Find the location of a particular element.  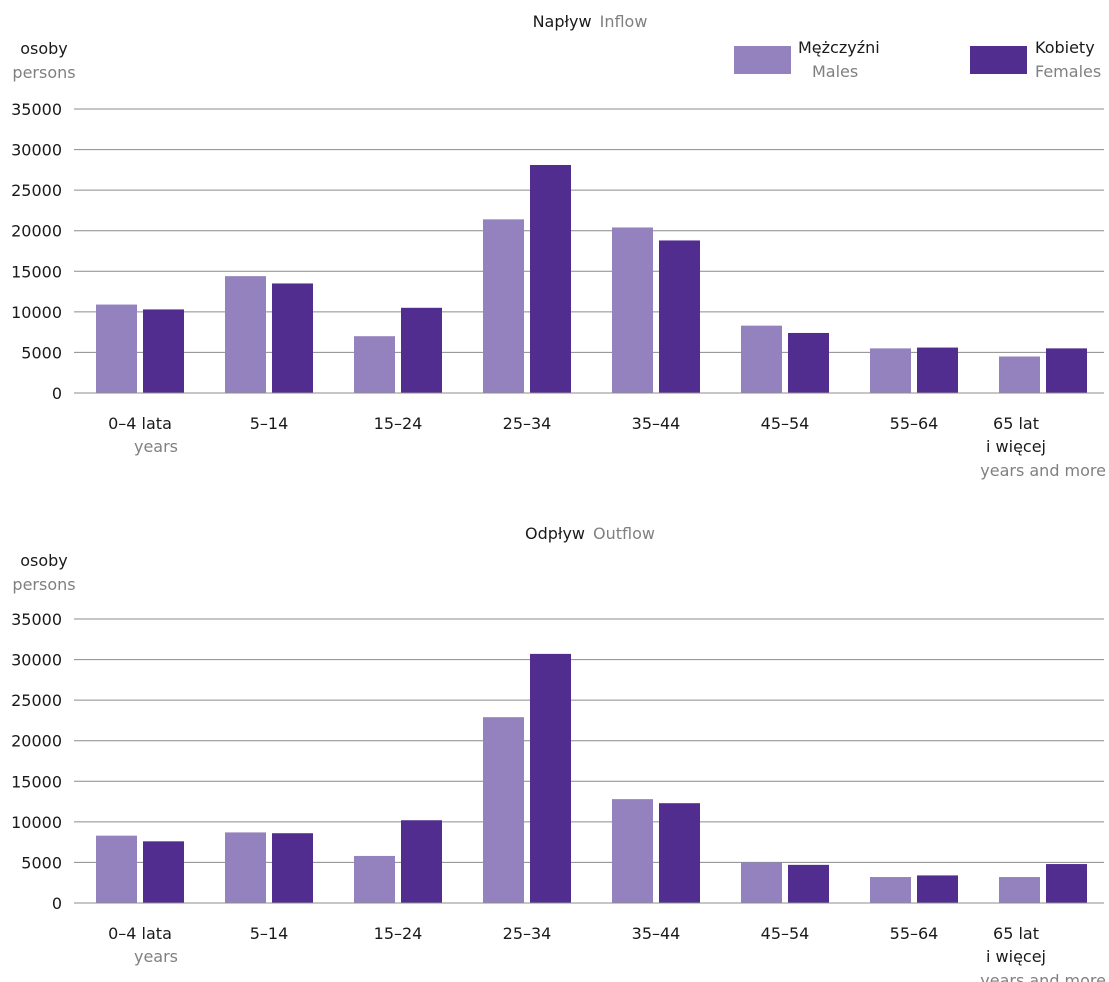

legend-swatch-males is located at coordinates (762, 60).